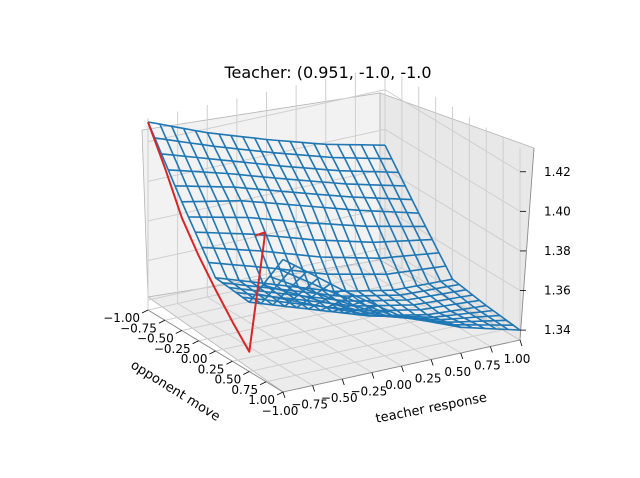 This screenshot has height=478, width=640. I want to click on y-tick-label: 0.50, so click(457, 372).